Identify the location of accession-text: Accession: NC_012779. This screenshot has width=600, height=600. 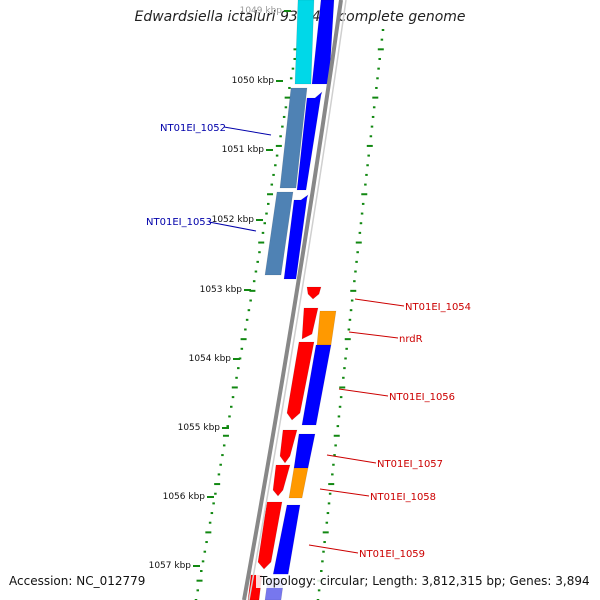
(77, 581).